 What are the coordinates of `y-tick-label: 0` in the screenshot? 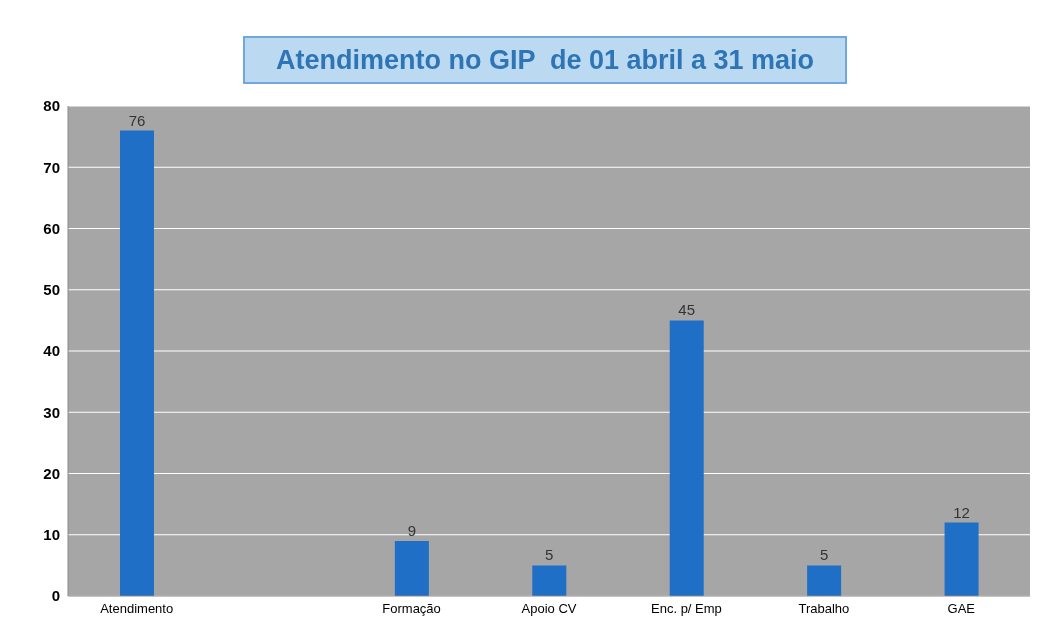 It's located at (55, 596).